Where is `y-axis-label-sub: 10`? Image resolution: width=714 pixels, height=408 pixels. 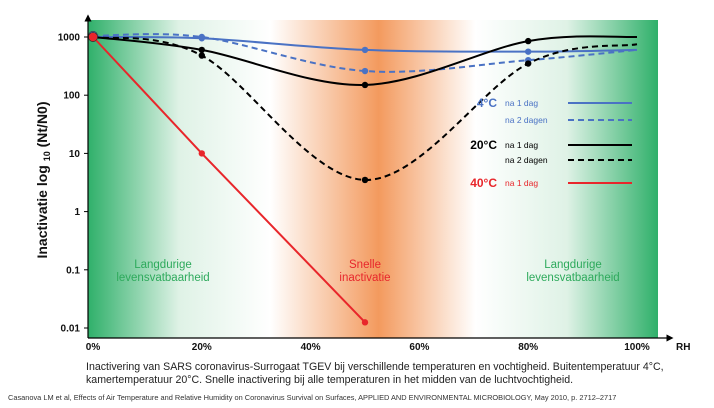
y-axis-label-sub: 10 is located at coordinates (47, 156).